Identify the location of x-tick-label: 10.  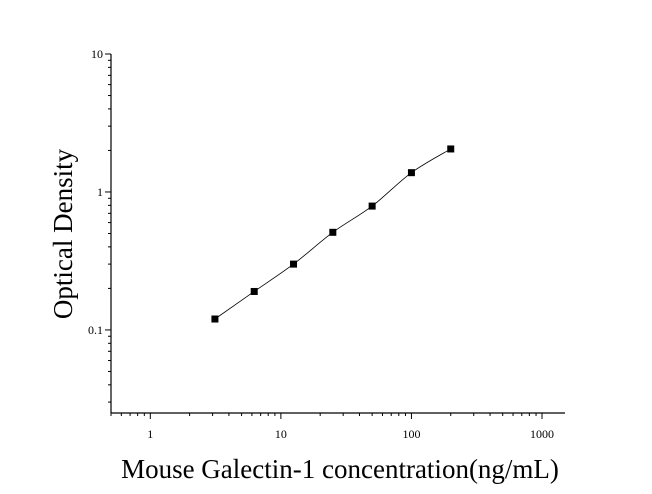
(281, 434).